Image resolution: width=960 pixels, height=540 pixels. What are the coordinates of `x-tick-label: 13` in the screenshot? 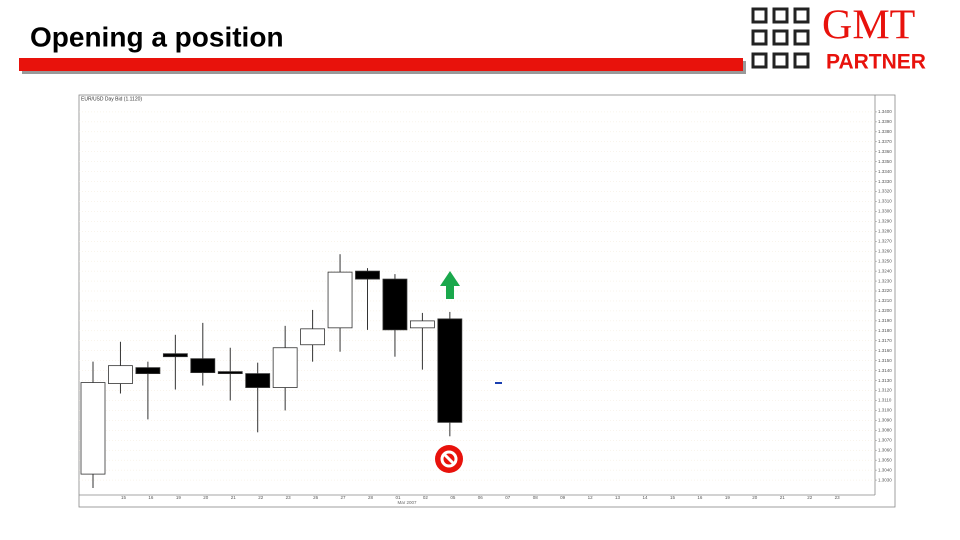 It's located at (618, 497).